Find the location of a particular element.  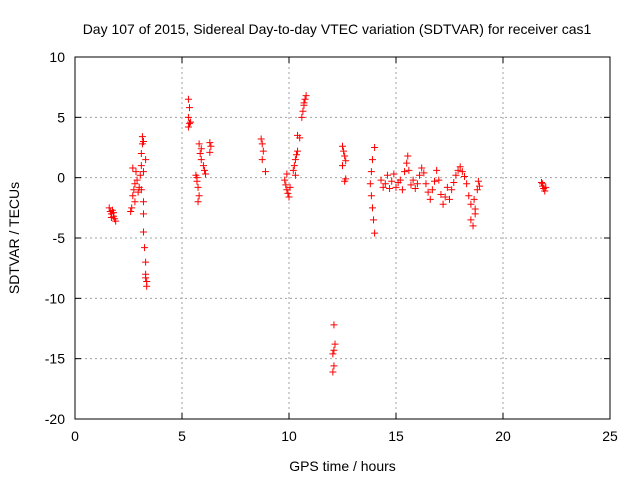

x-tick-label: 20 is located at coordinates (503, 436).